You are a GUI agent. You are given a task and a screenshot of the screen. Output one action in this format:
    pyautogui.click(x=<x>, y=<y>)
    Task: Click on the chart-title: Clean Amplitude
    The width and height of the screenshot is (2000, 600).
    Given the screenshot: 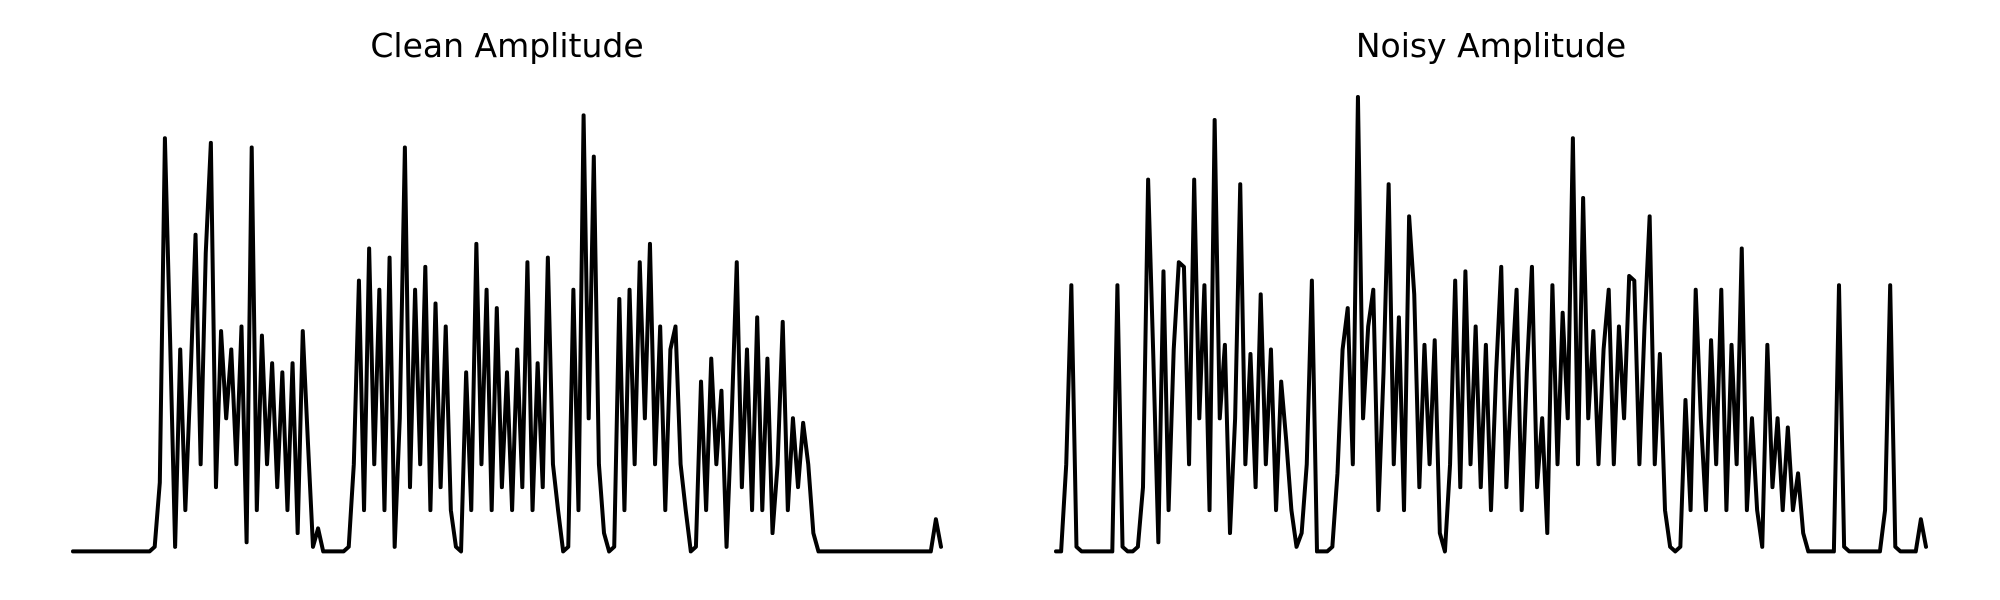 What is the action you would take?
    pyautogui.click(x=506, y=45)
    